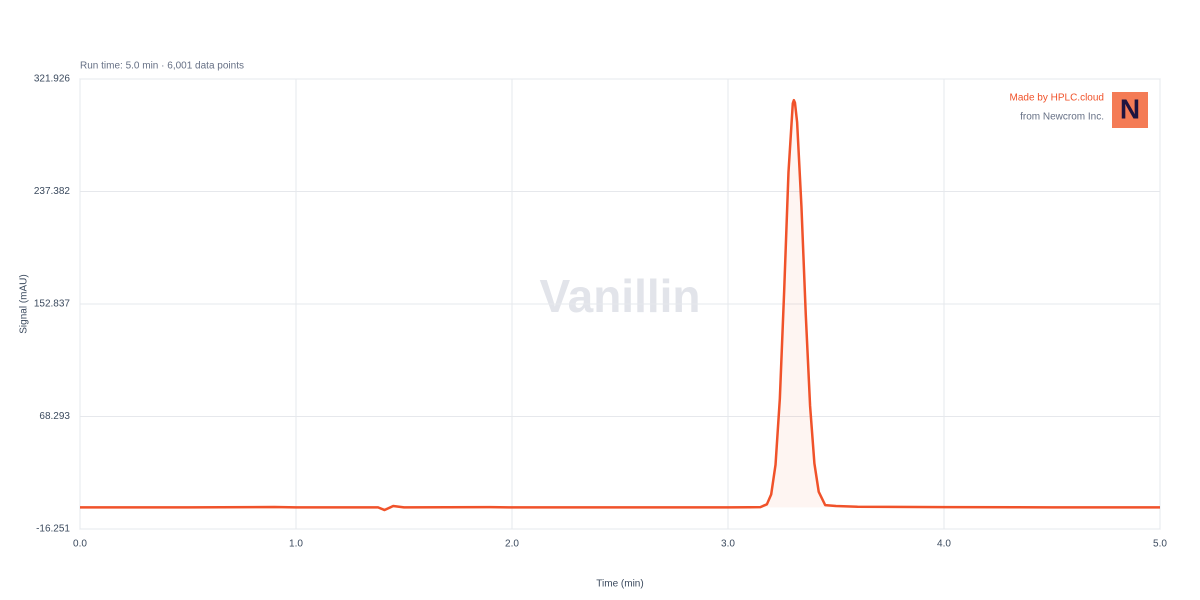 The width and height of the screenshot is (1200, 600). I want to click on x-tick-label: 3.0, so click(728, 544).